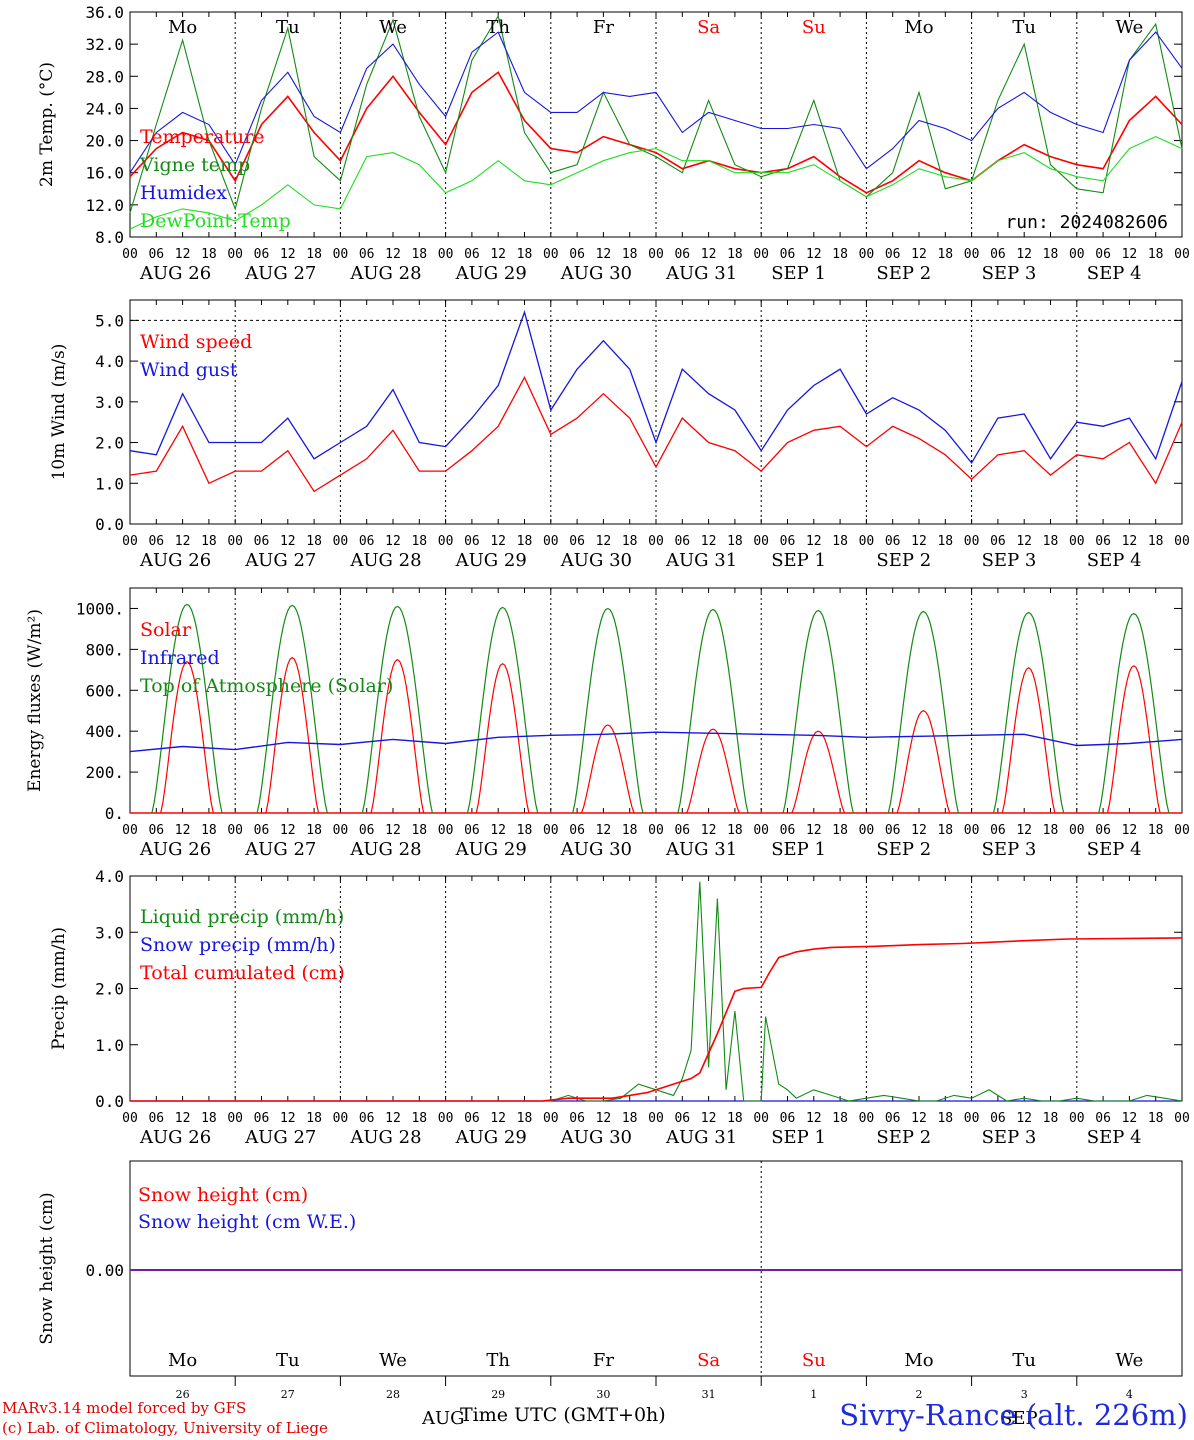  I want to click on date-label: AUG 31, so click(701, 849).